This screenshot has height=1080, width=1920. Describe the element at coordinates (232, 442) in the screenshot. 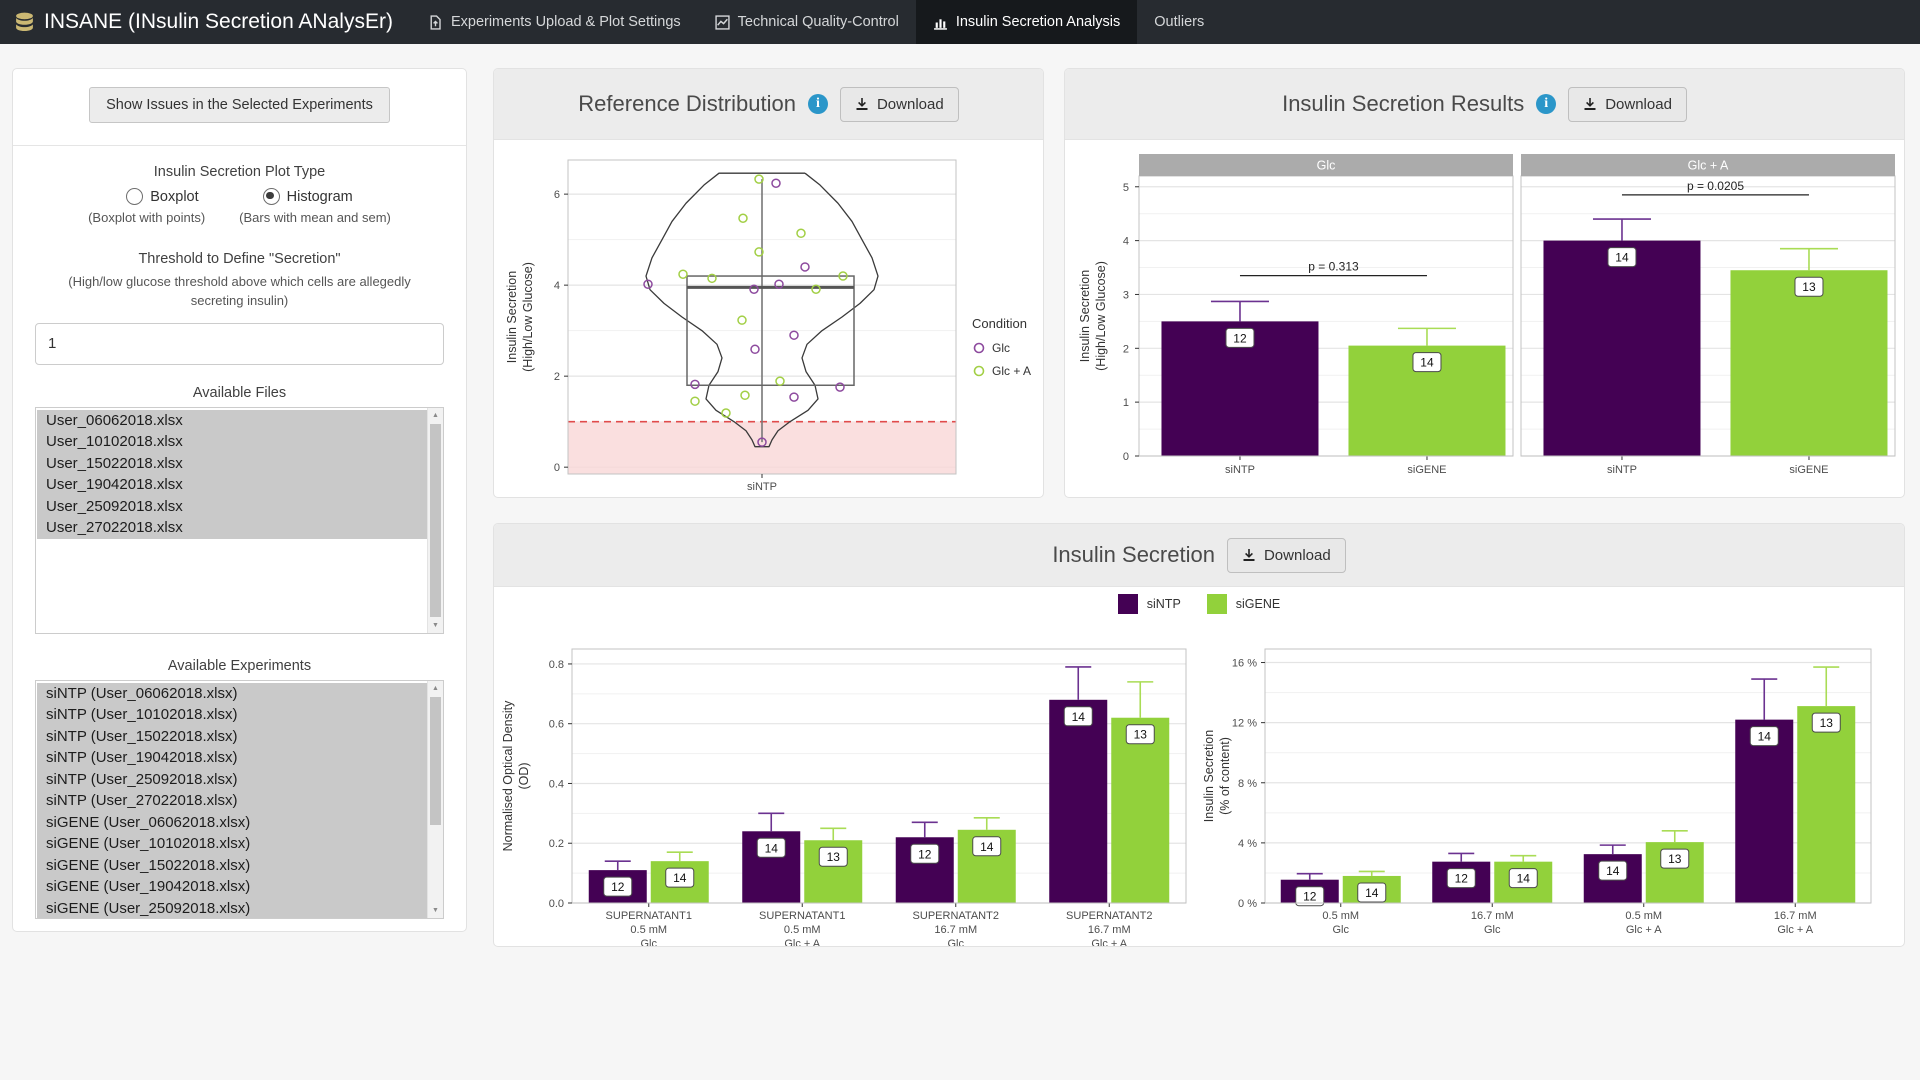

I see `list-item: User_10102018.xlsx` at that location.